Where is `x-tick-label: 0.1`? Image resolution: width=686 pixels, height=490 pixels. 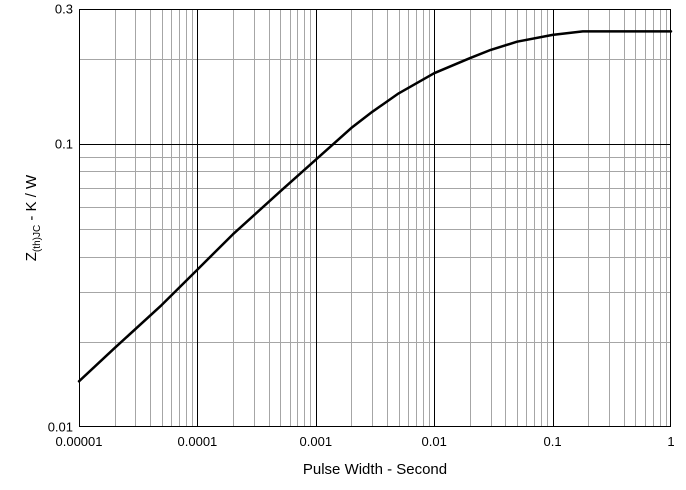 x-tick-label: 0.1 is located at coordinates (553, 441).